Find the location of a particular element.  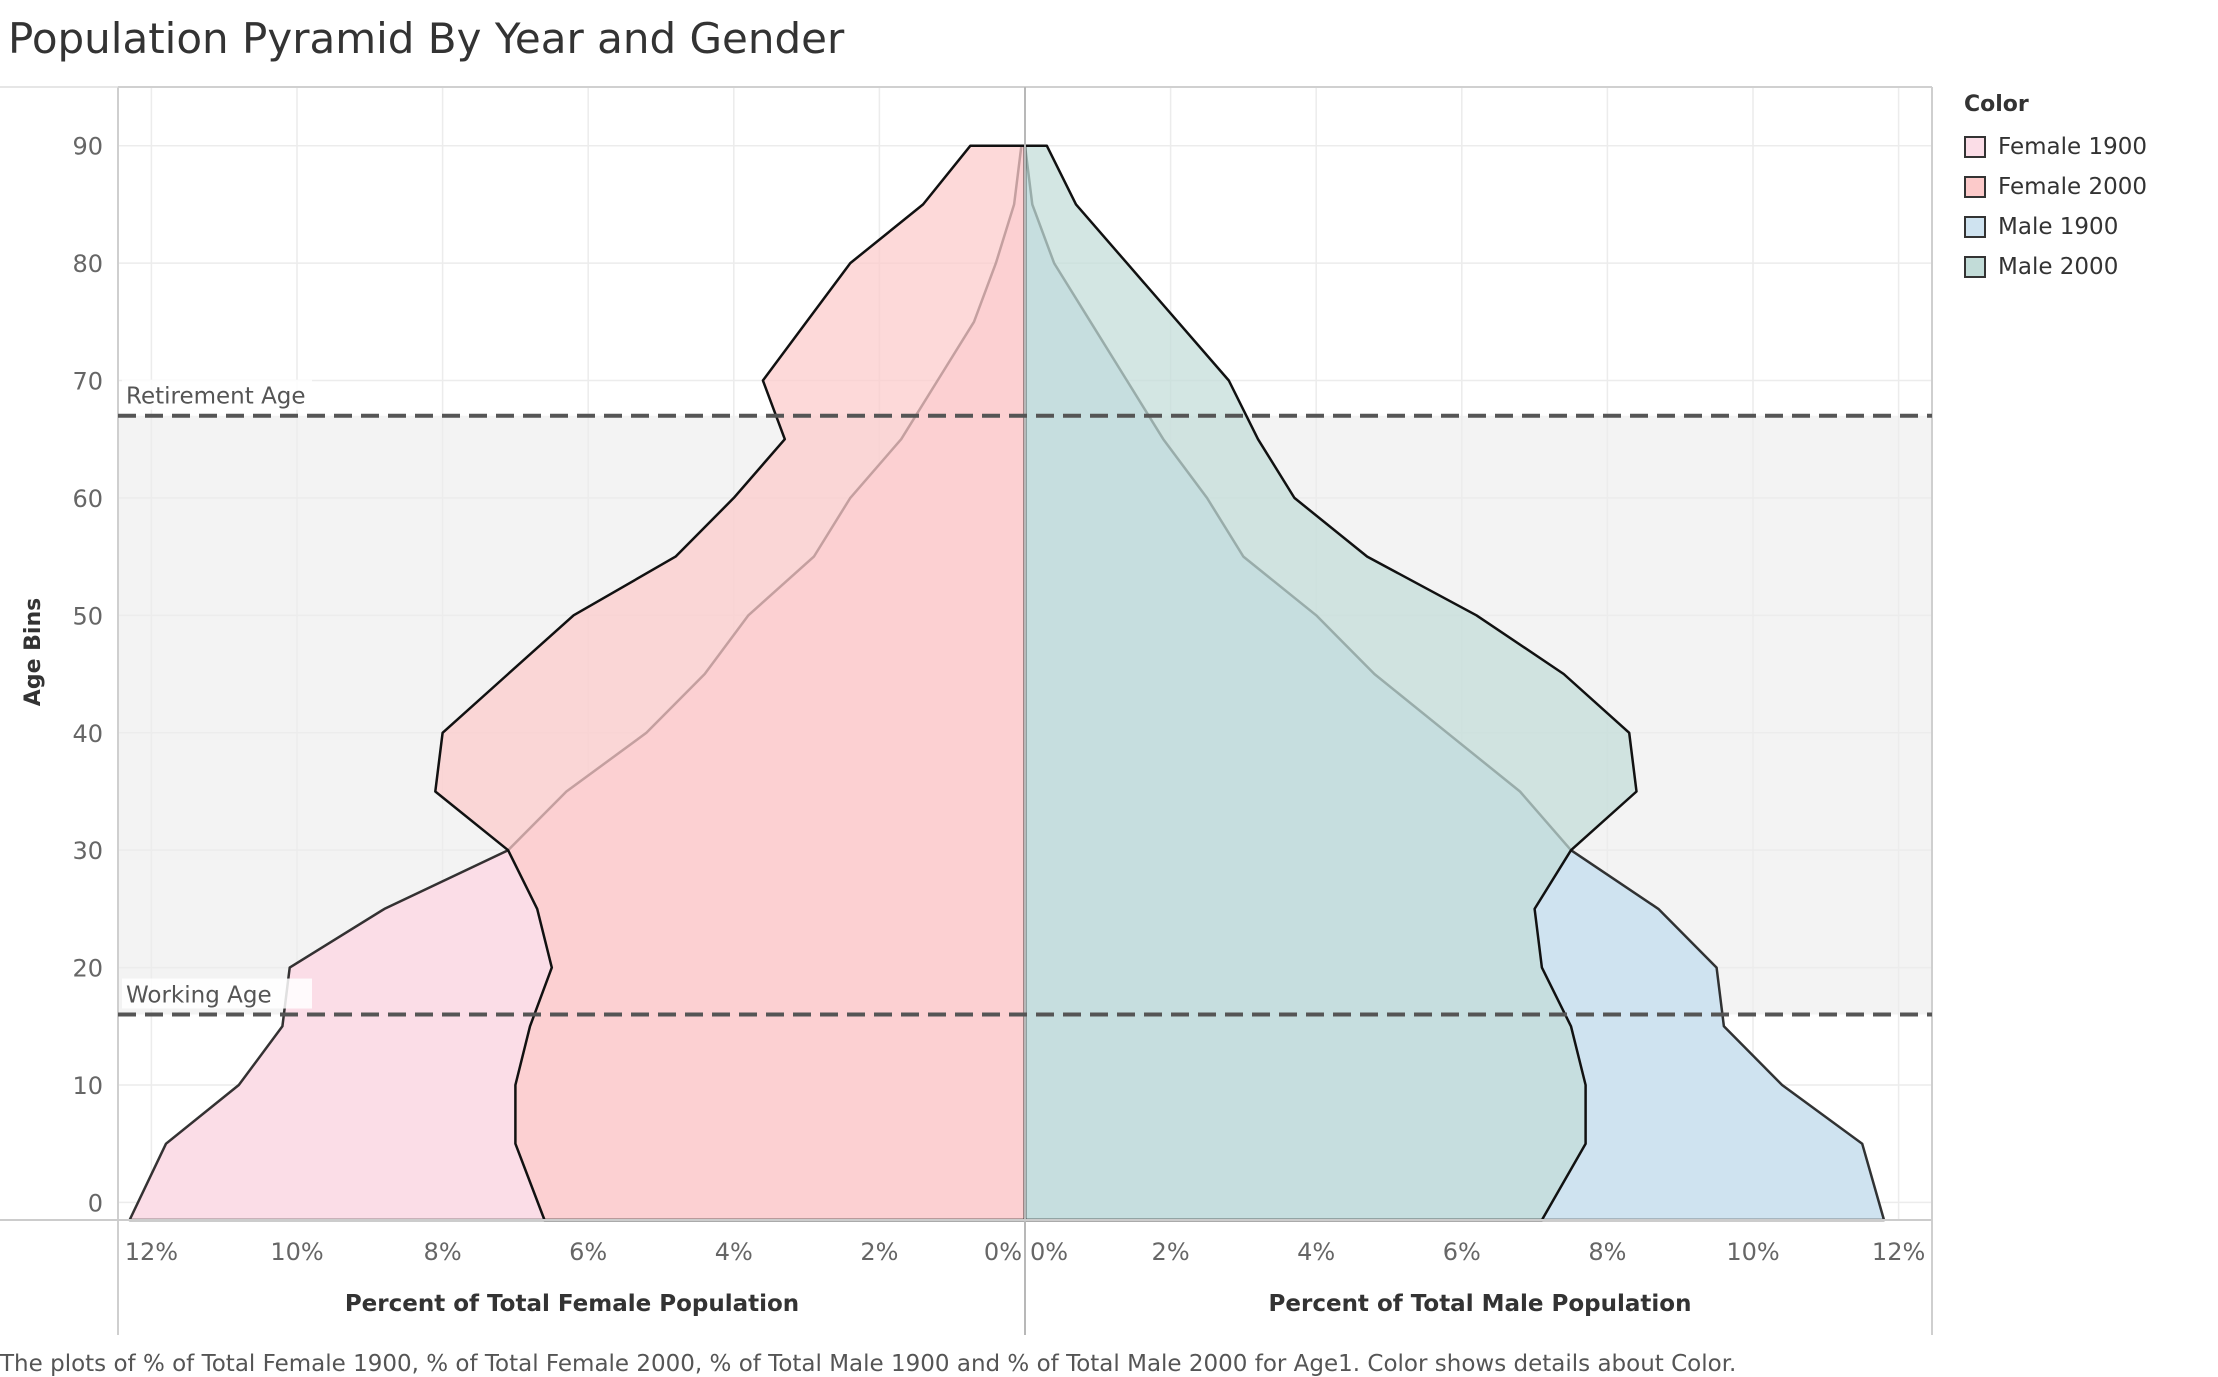

y-tick-label: 90 is located at coordinates (87, 147).